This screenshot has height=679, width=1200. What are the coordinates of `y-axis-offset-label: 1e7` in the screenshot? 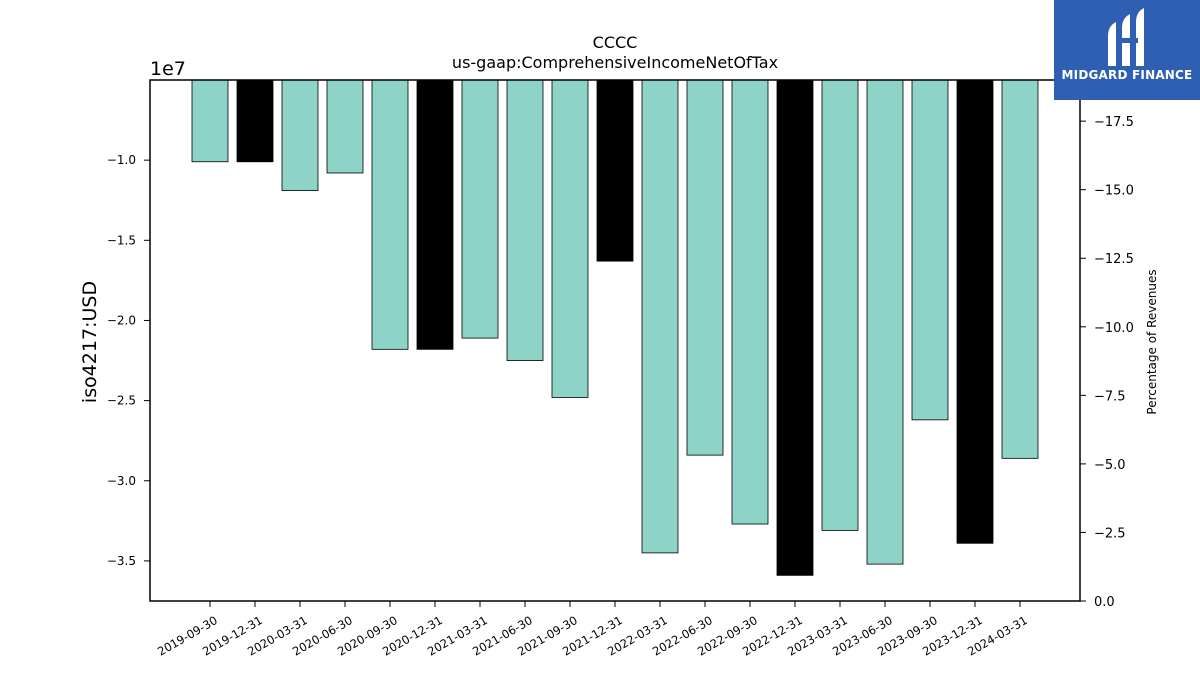 It's located at (168, 69).